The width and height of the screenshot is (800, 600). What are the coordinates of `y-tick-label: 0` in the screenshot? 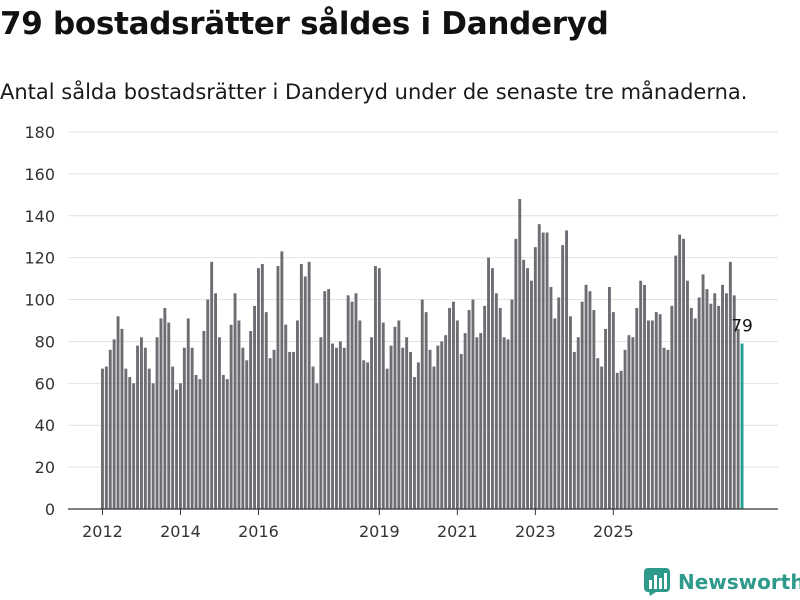 It's located at (50, 509).